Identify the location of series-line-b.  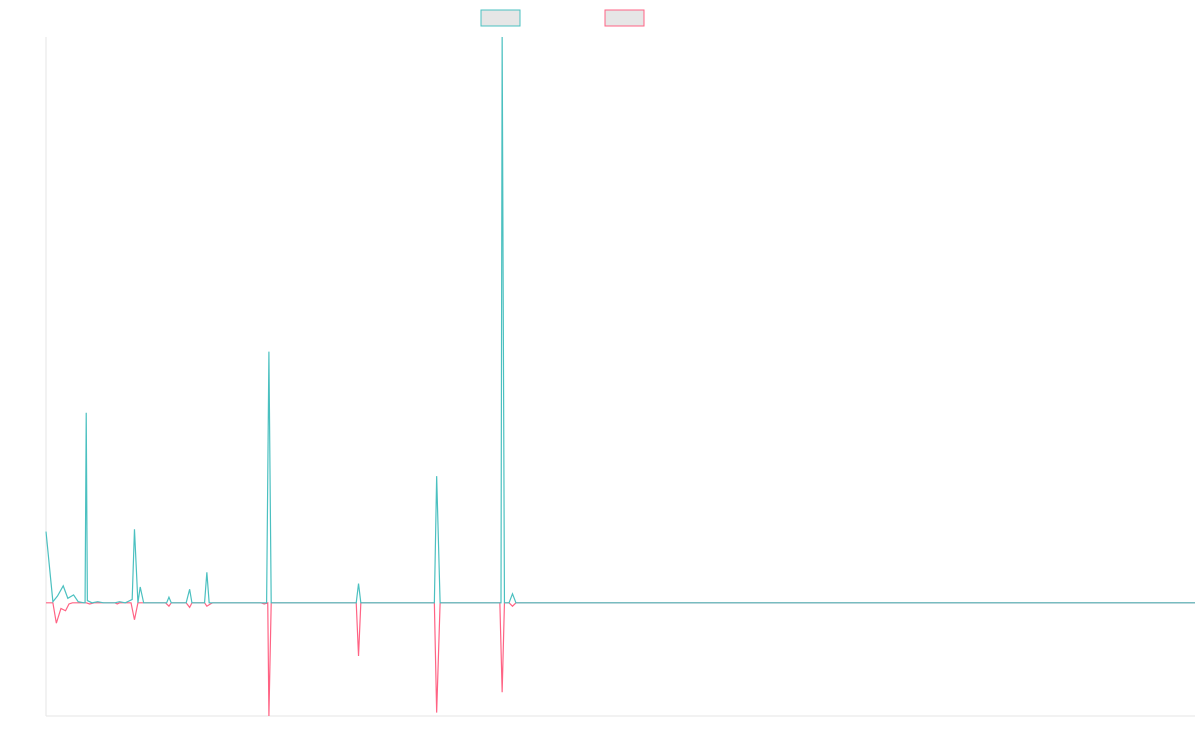
(620, 659).